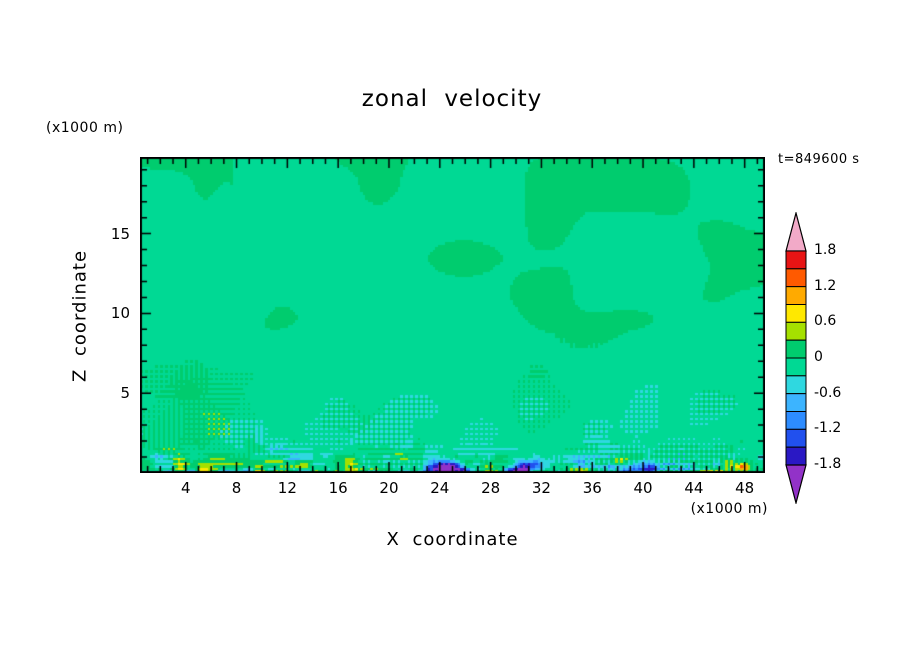  I want to click on colorbar-over-arrow, so click(796, 231).